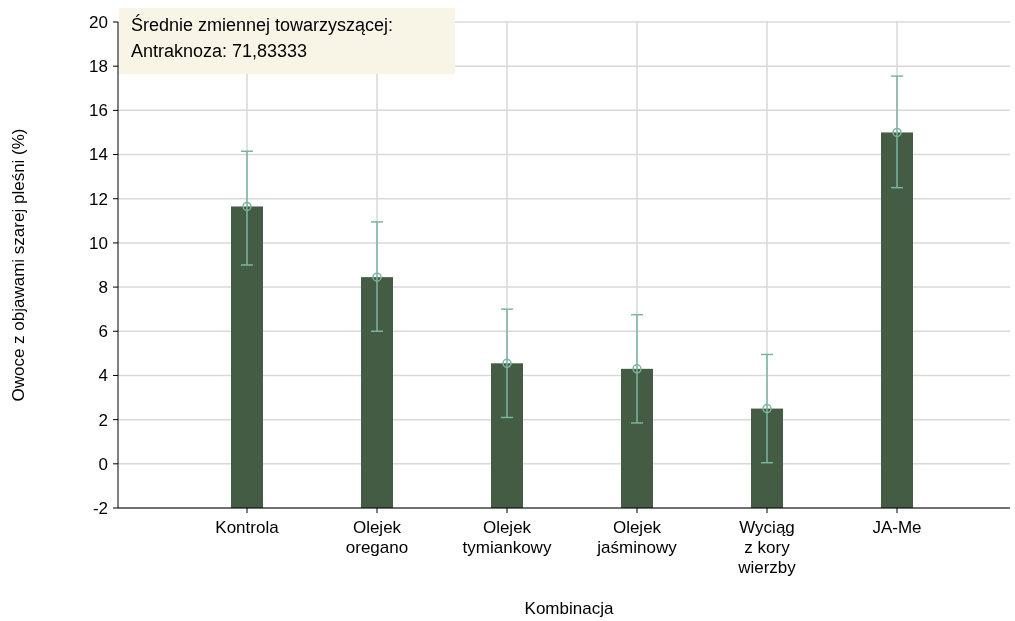  What do you see at coordinates (767, 547) in the screenshot?
I see `x-tick-label: Wyciąg z kory wierzby` at bounding box center [767, 547].